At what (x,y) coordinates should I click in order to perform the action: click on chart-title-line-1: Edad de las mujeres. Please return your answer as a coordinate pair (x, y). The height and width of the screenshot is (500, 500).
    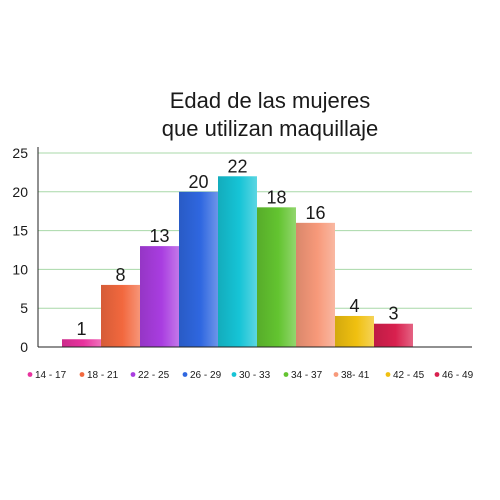
    Looking at the image, I should click on (270, 100).